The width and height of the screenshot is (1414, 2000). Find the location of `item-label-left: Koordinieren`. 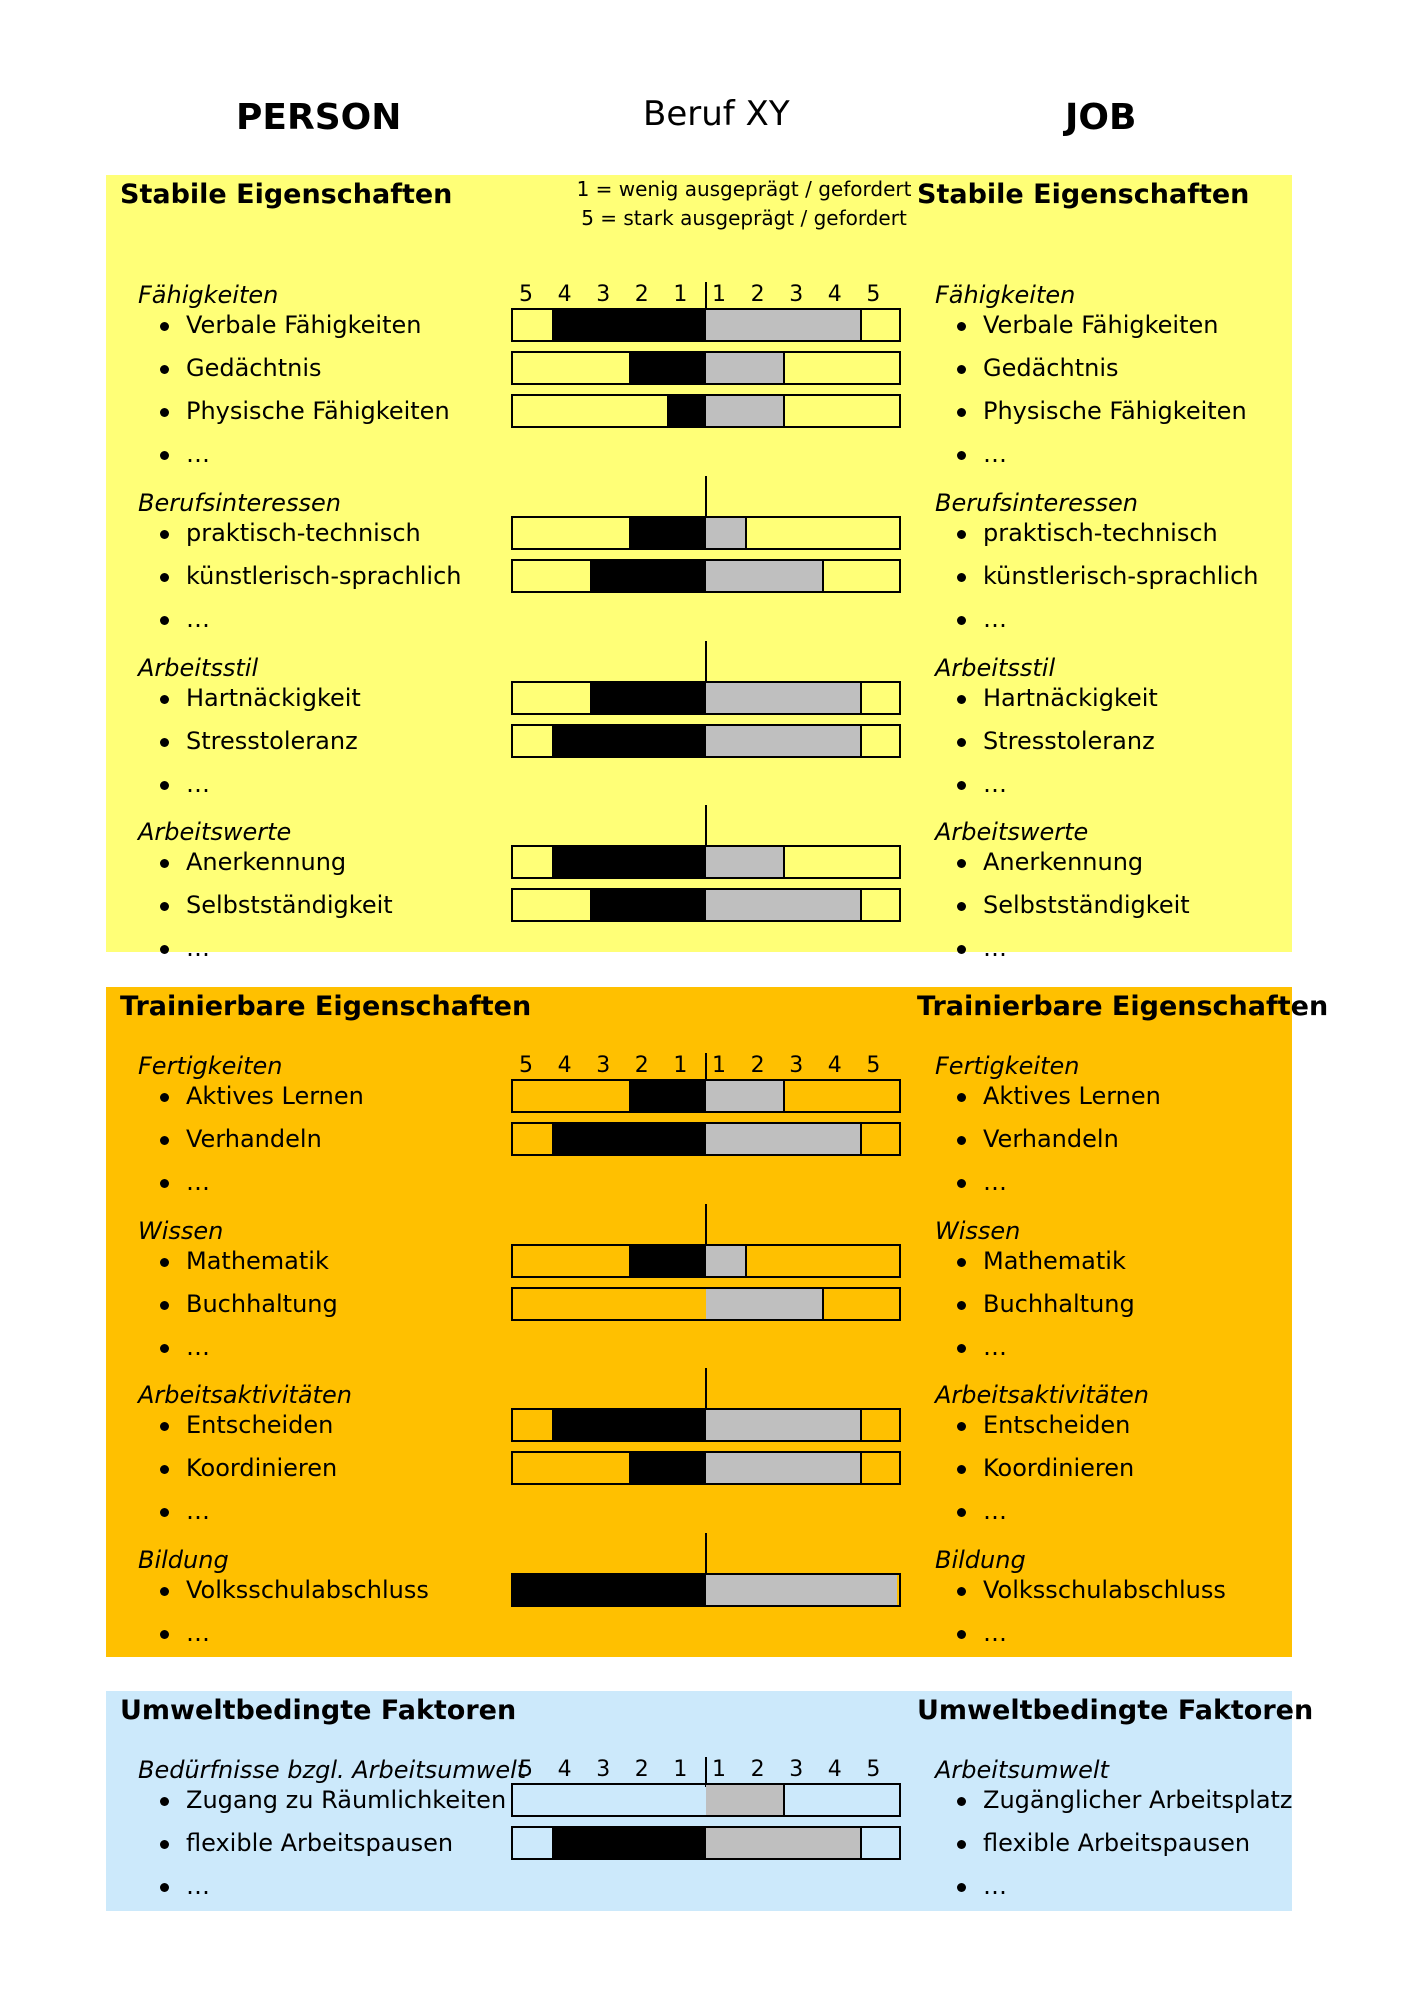

item-label-left: Koordinieren is located at coordinates (248, 1468).